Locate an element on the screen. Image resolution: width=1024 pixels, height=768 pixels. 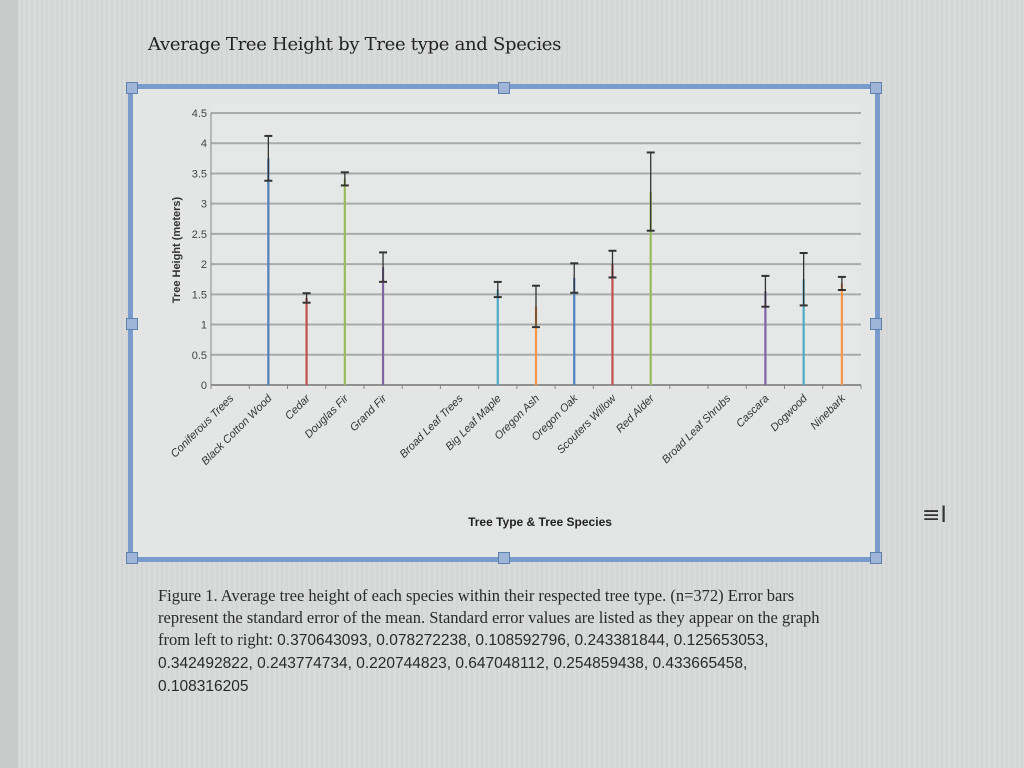
x-tick-label: Broad Leaf Shrubs is located at coordinates (697, 429).